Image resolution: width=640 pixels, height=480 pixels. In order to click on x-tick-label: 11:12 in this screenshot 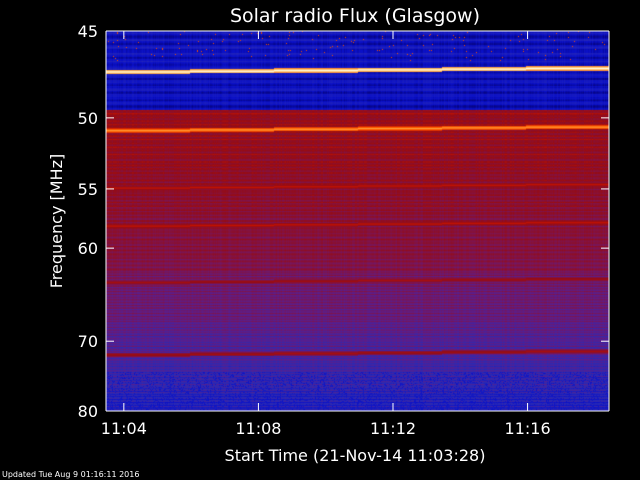, I will do `click(393, 428)`.